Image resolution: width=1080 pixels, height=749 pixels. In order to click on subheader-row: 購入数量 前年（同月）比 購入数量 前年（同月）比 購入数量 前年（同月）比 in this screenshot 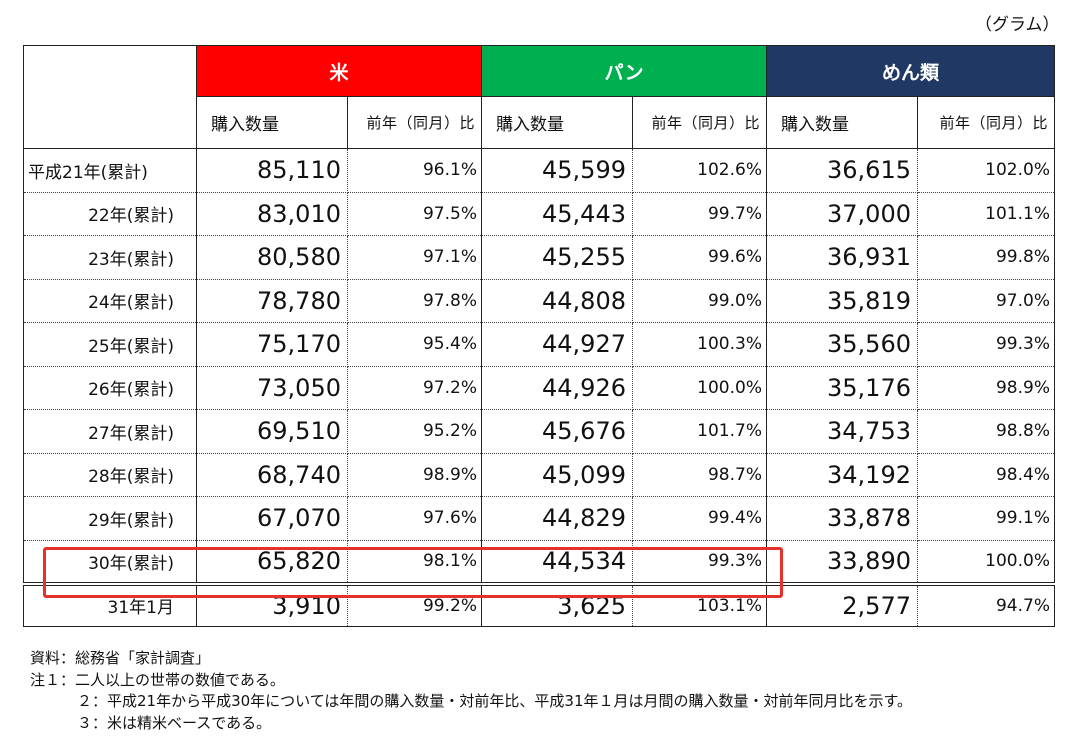, I will do `click(539, 122)`.